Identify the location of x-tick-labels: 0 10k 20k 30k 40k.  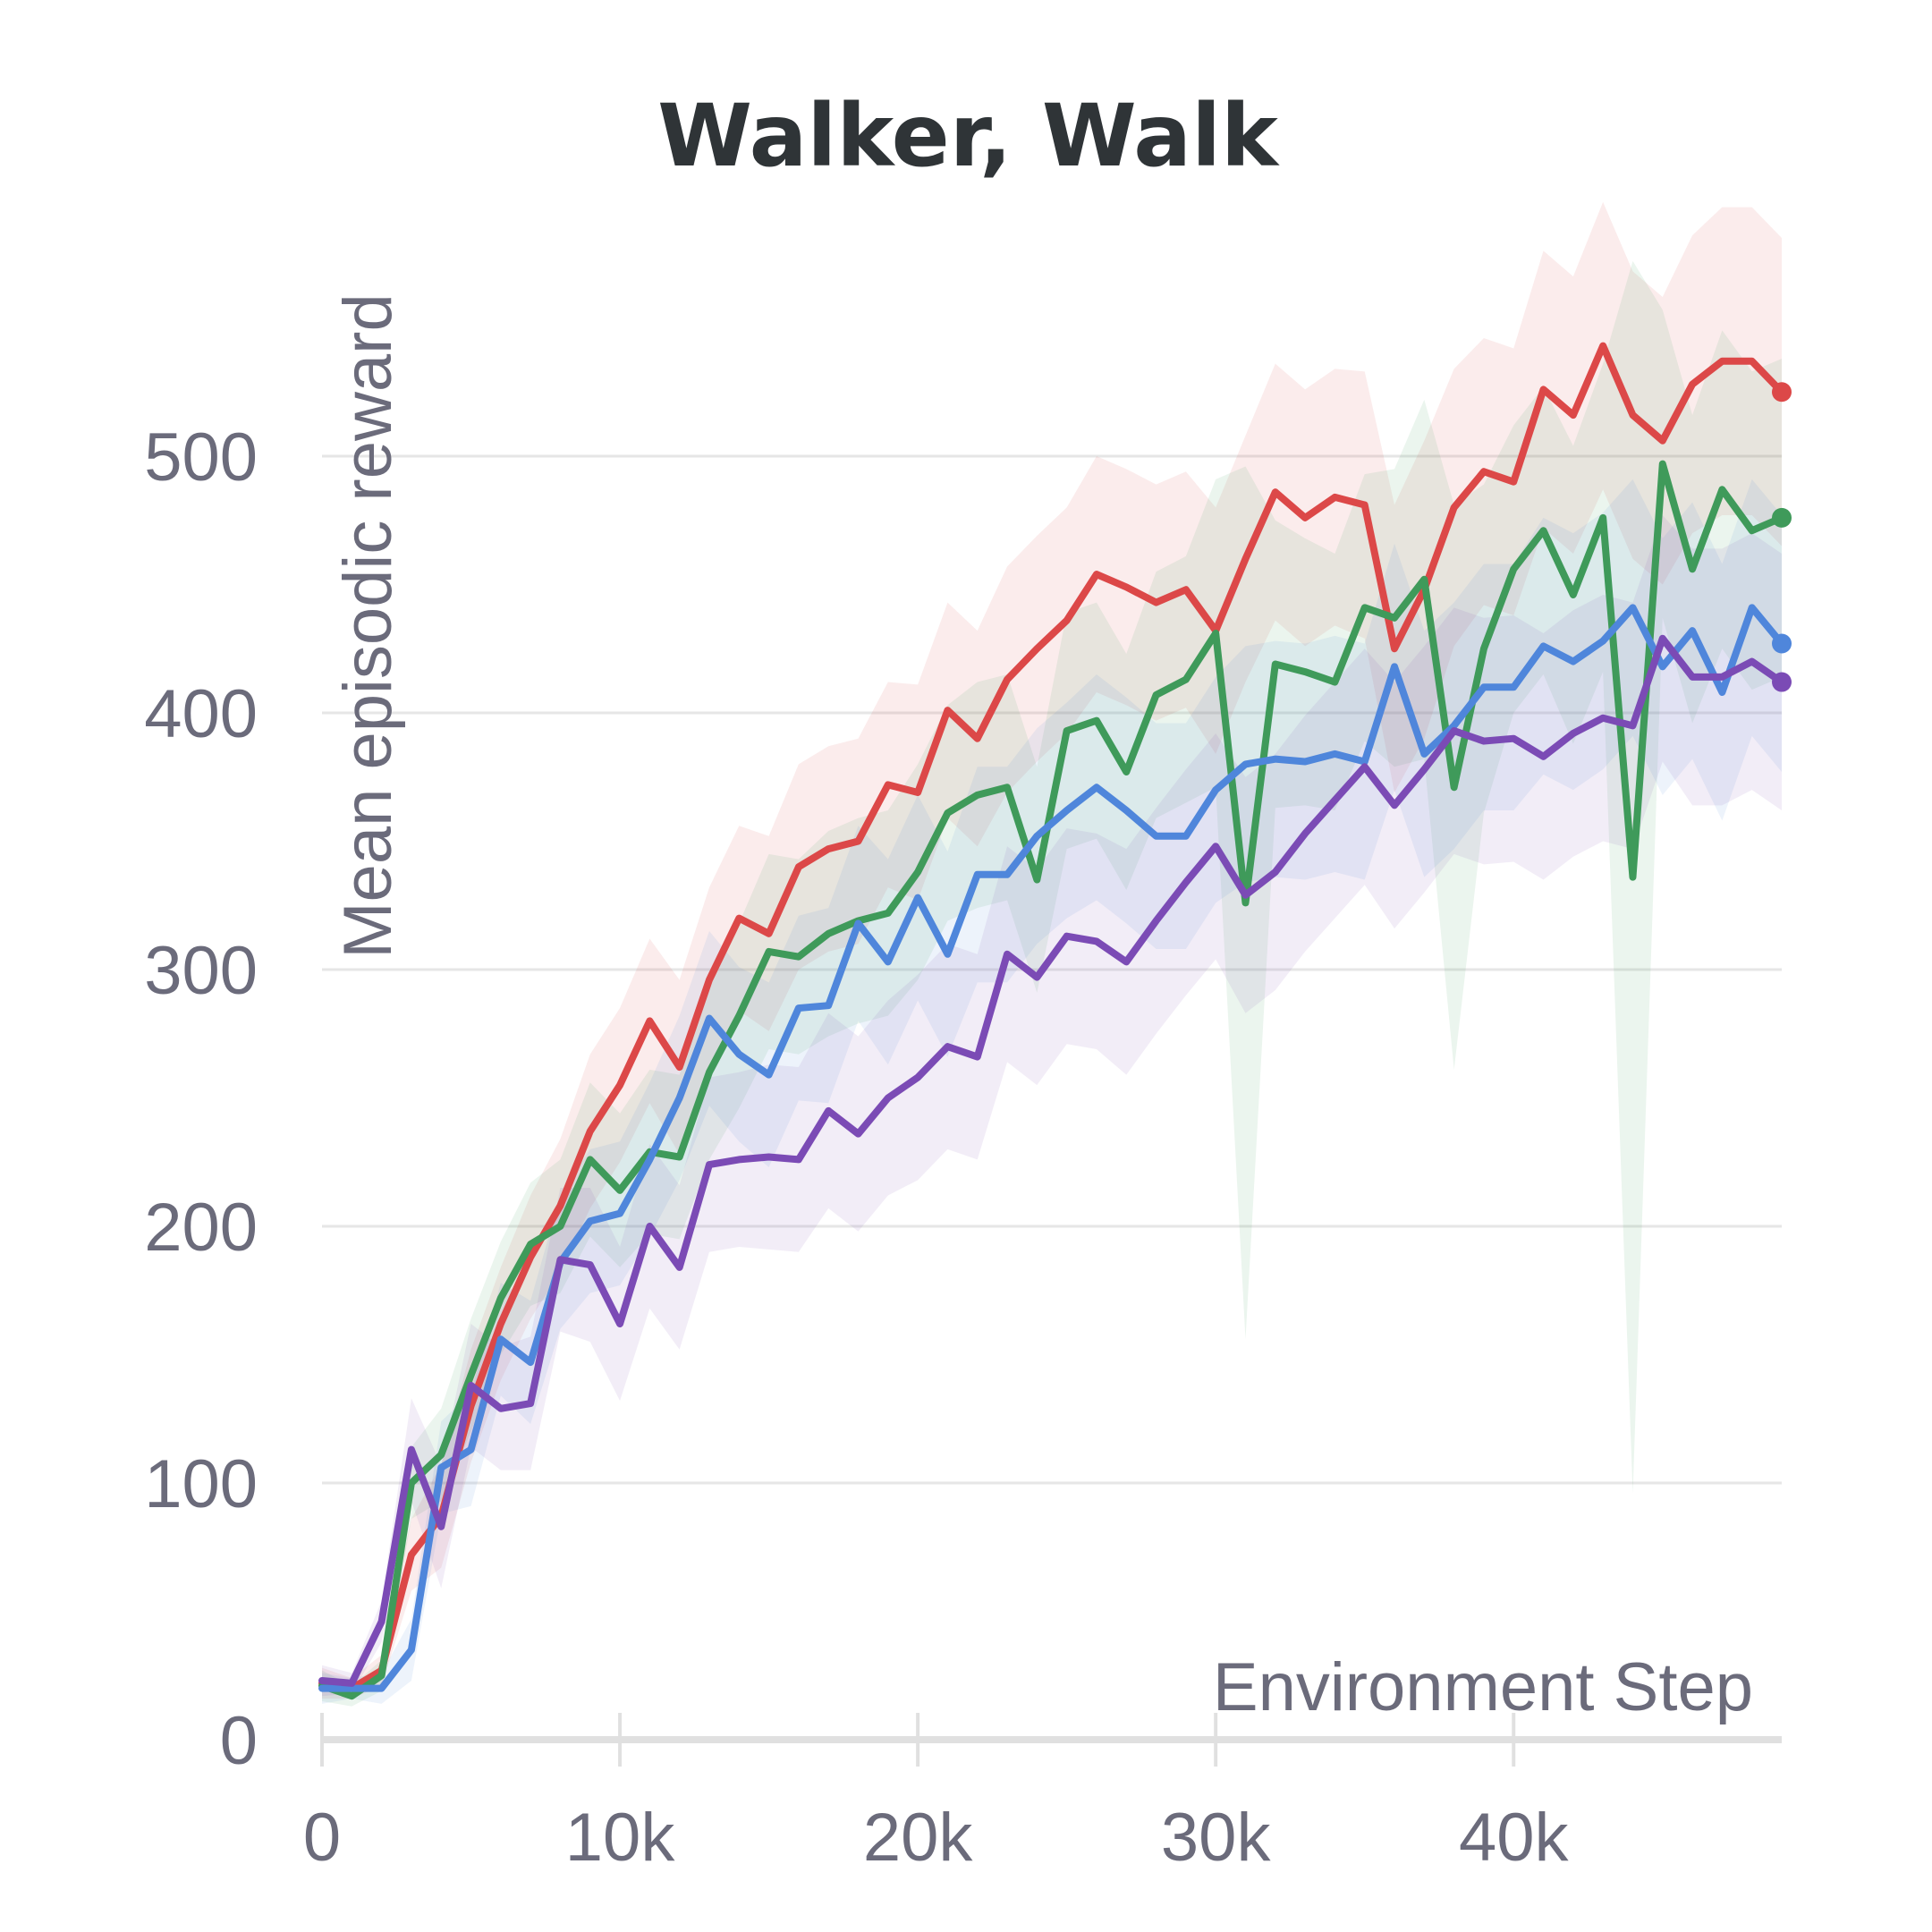
(936, 1838).